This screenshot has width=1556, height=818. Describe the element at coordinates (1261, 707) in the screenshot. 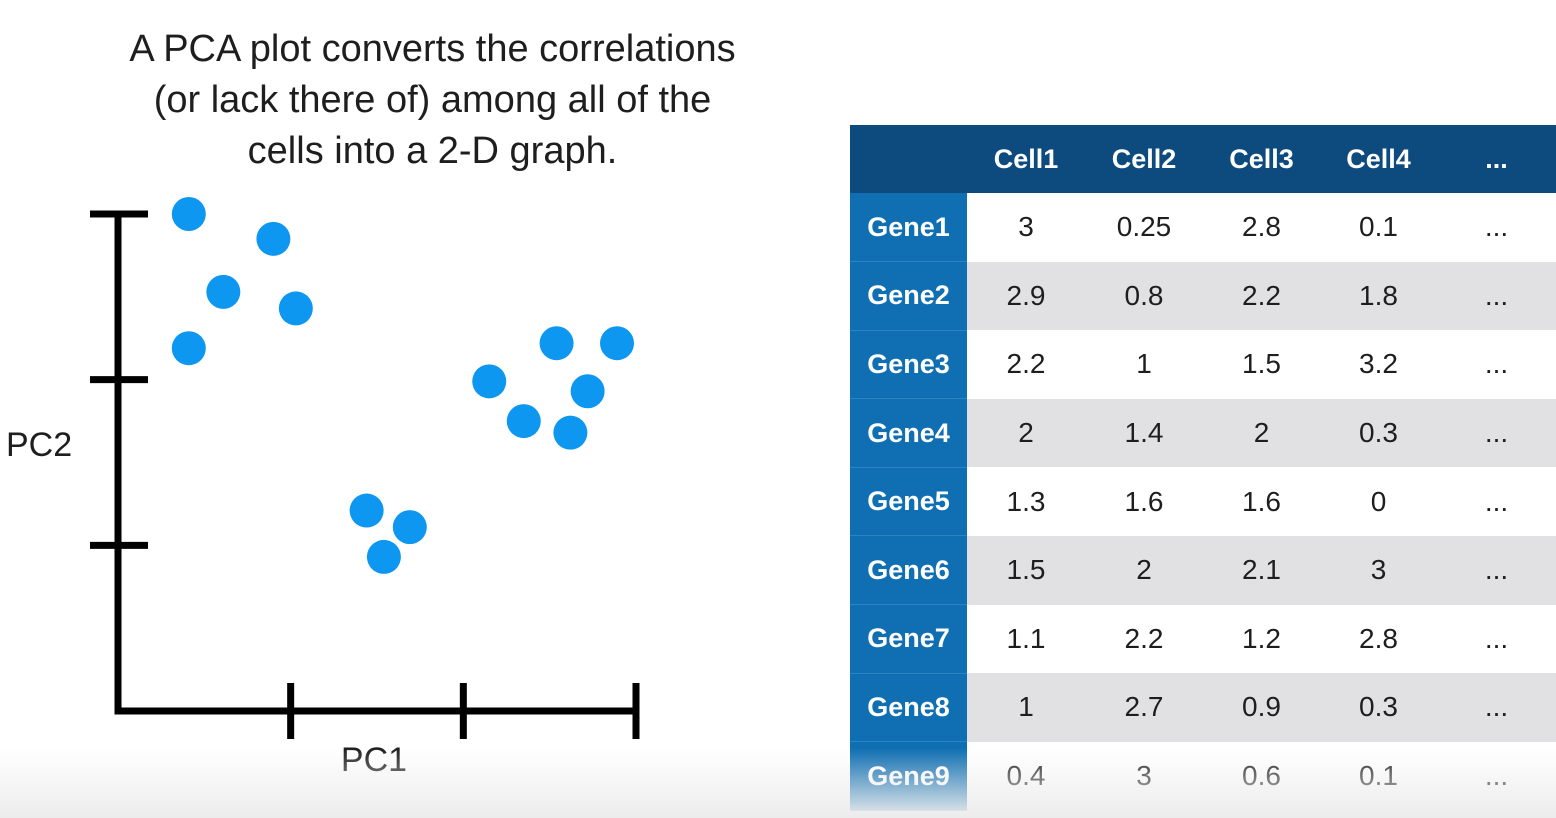

I see `table-cell: 0.9` at that location.